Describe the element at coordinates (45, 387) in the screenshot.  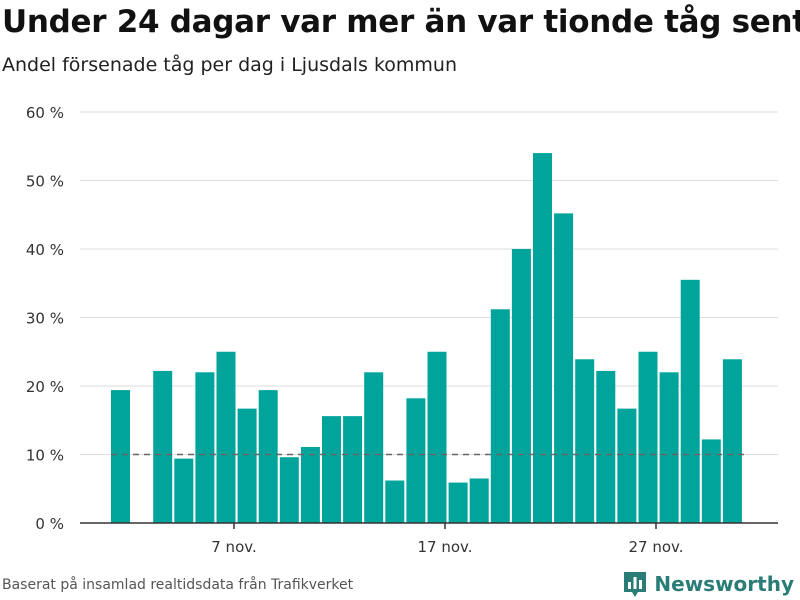
I see `y-tick-label: 20 %` at that location.